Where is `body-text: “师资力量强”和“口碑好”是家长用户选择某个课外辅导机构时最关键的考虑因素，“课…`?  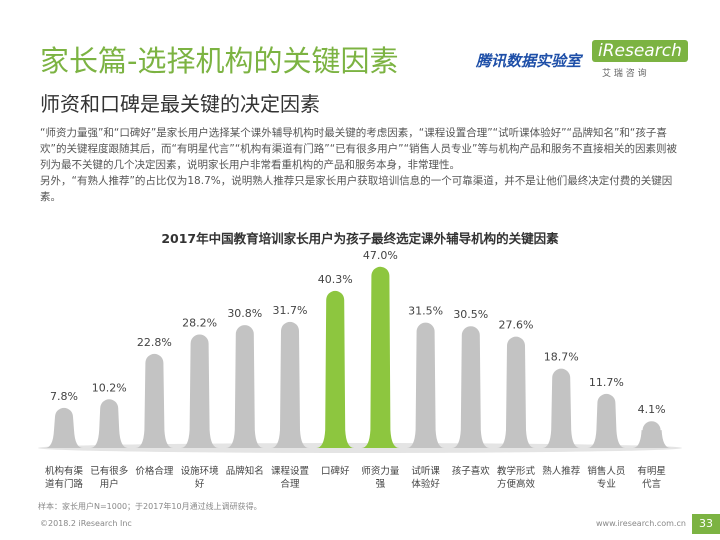 body-text: “师资力量强”和“口碑好”是家长用户选择某个课外辅导机构时最关键的考虑因素，“课… is located at coordinates (362, 165).